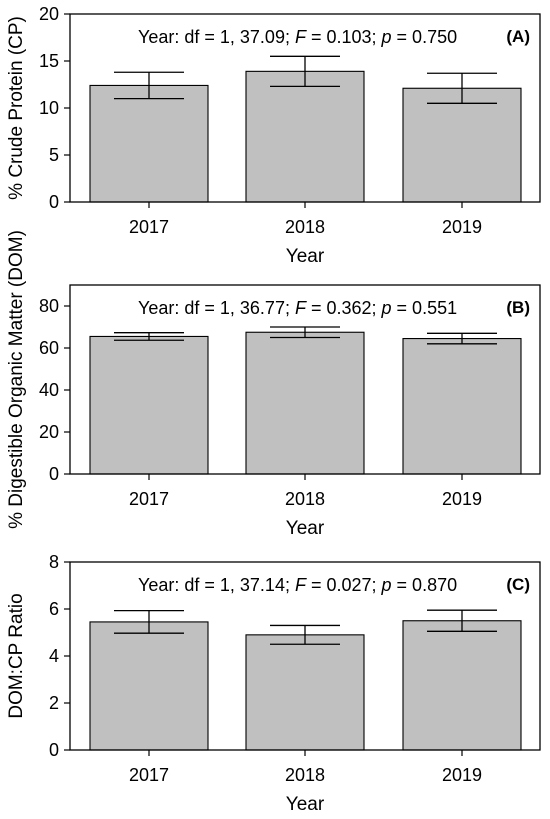 The height and width of the screenshot is (819, 550). I want to click on y-tick-label: 40, so click(49, 390).